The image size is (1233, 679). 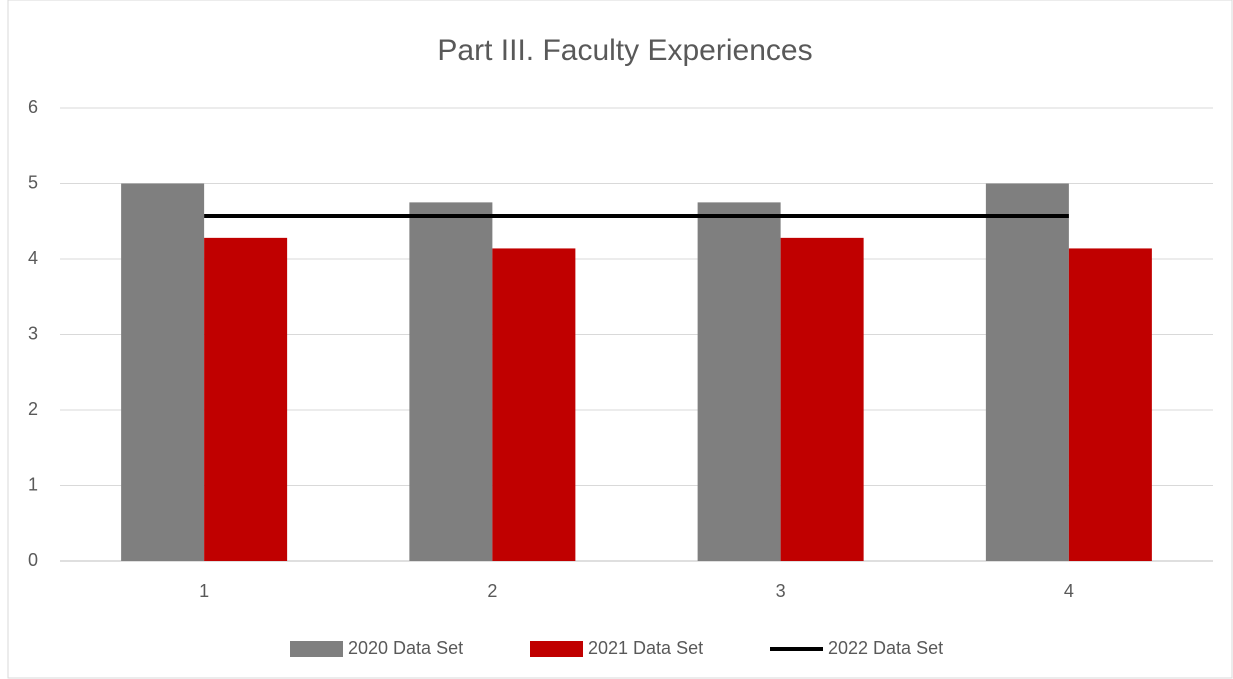 I want to click on y-tick-label: 1, so click(x=33, y=484).